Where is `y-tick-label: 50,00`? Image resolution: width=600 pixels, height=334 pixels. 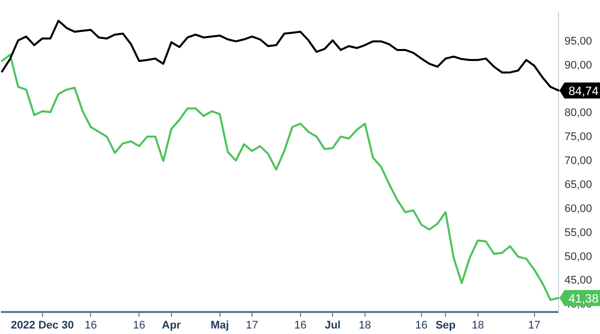
y-tick-label: 50,00 is located at coordinates (578, 256).